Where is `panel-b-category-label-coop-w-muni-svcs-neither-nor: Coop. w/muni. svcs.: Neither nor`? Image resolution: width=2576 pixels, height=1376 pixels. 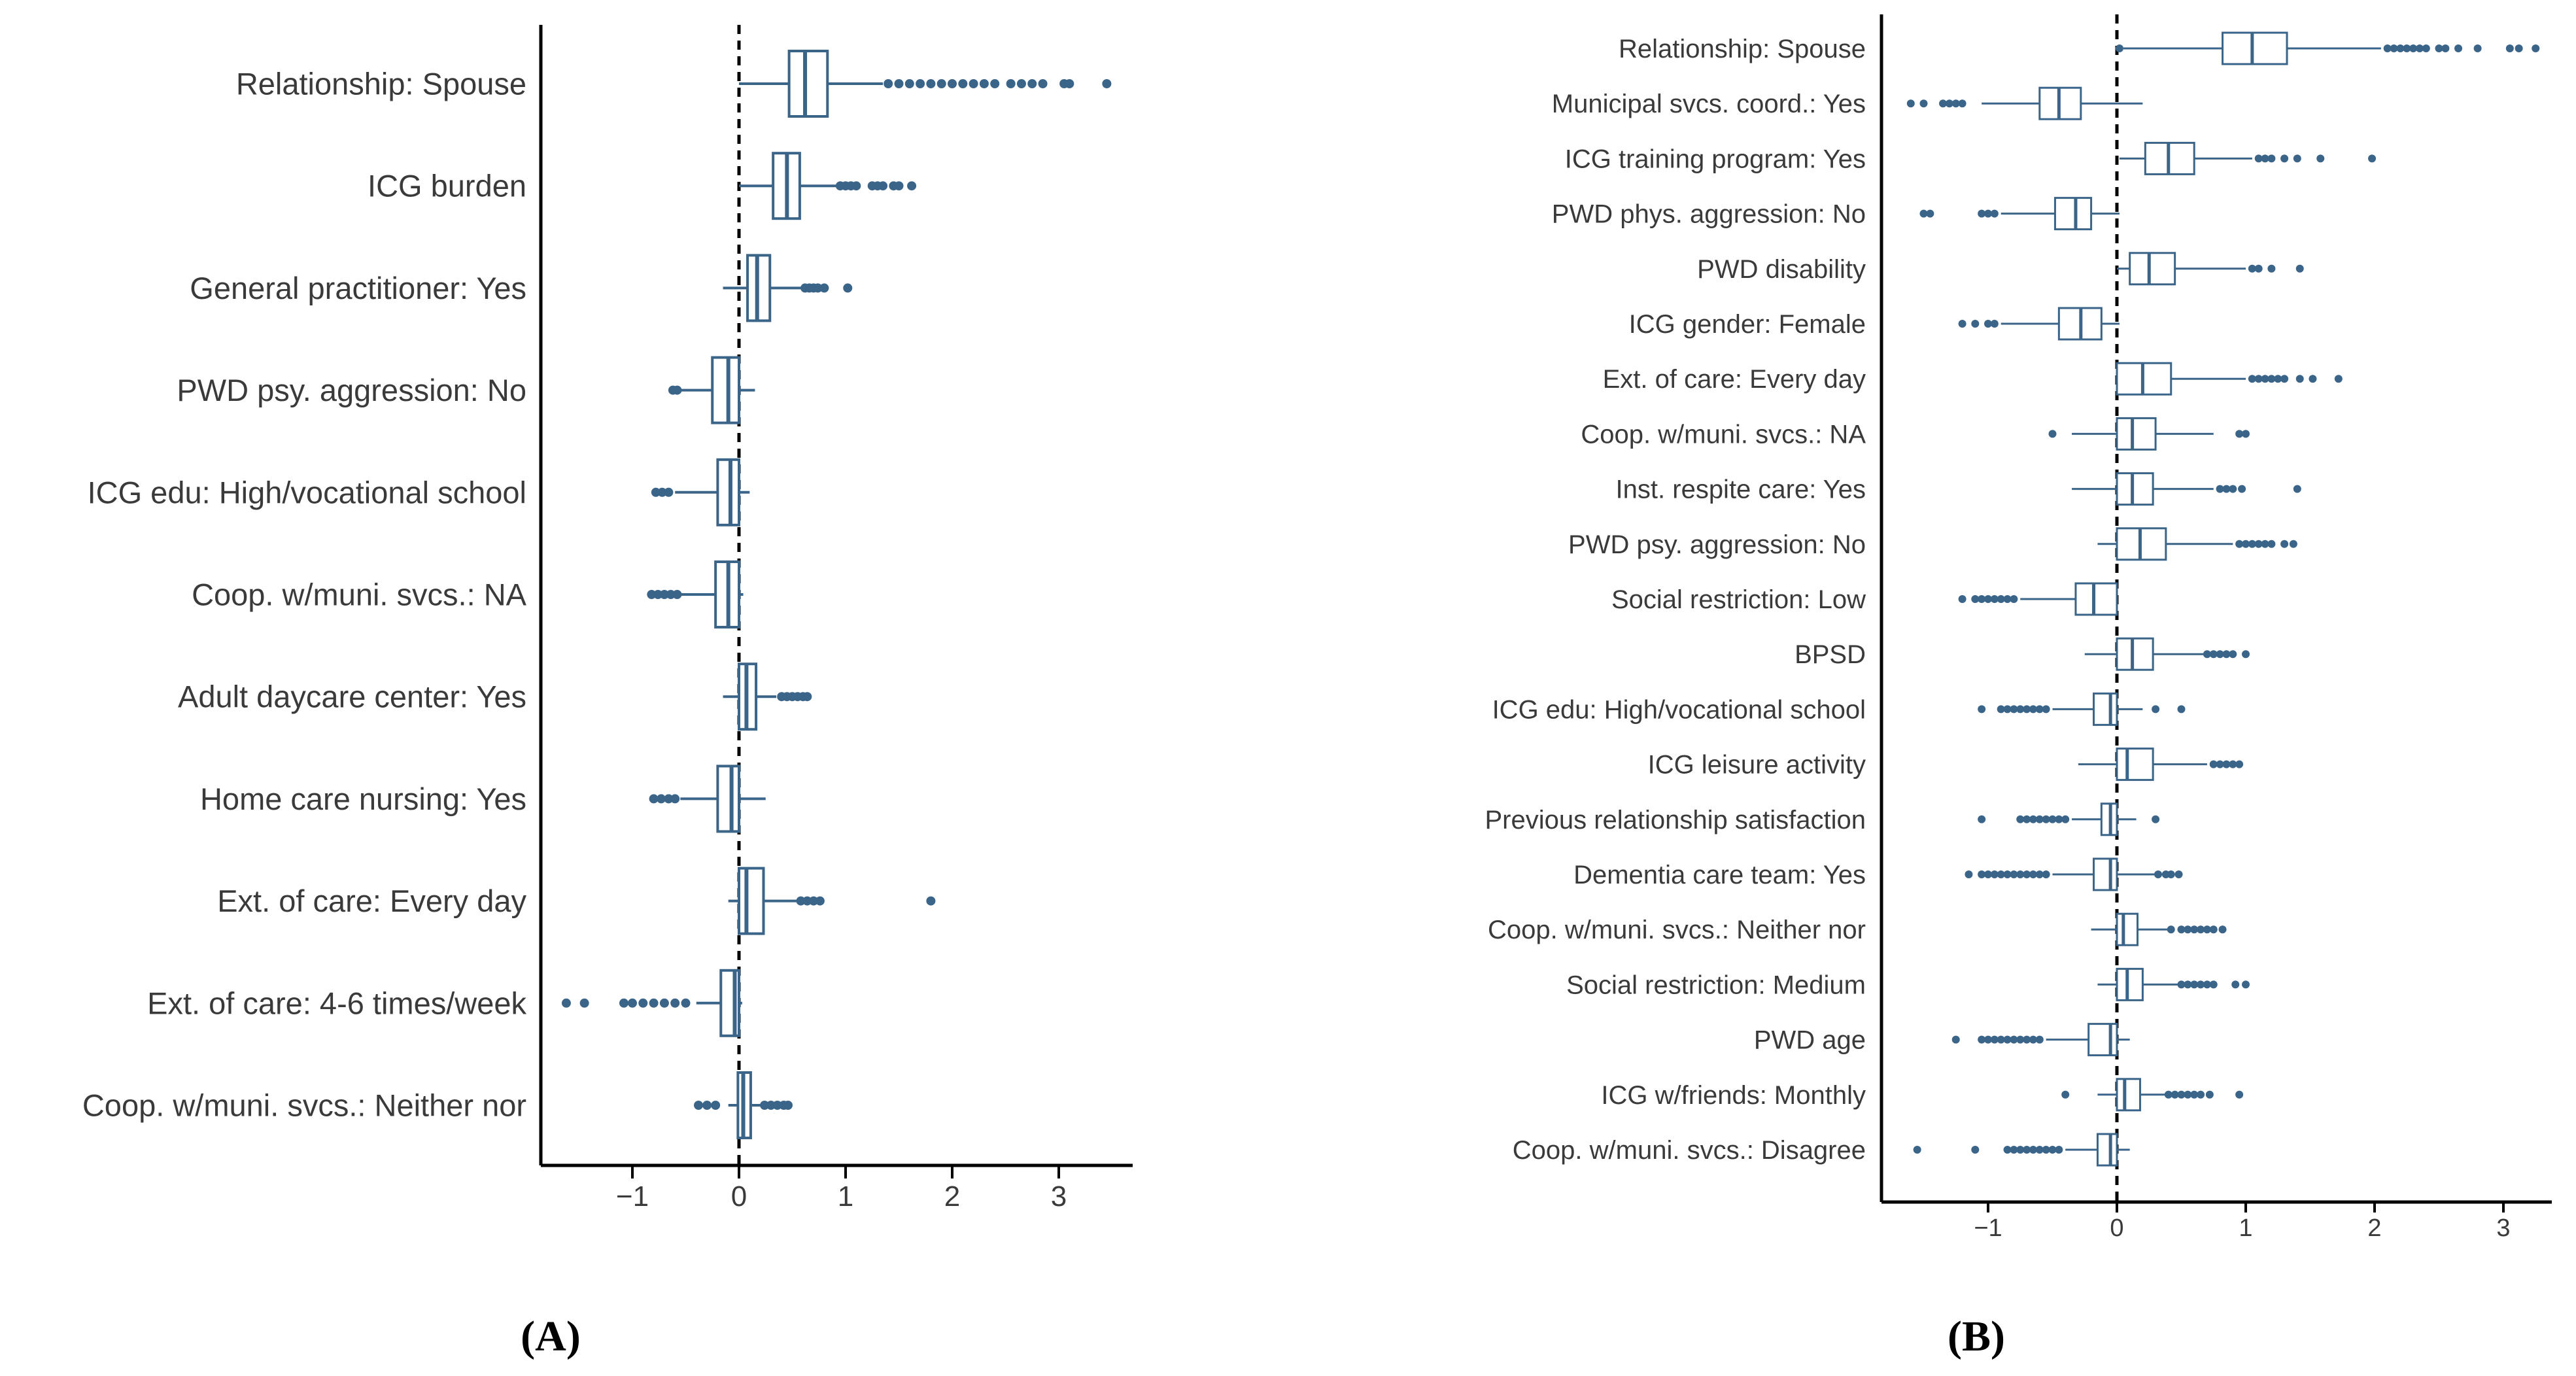 panel-b-category-label-coop-w-muni-svcs-neither-nor: Coop. w/muni. svcs.: Neither nor is located at coordinates (1677, 930).